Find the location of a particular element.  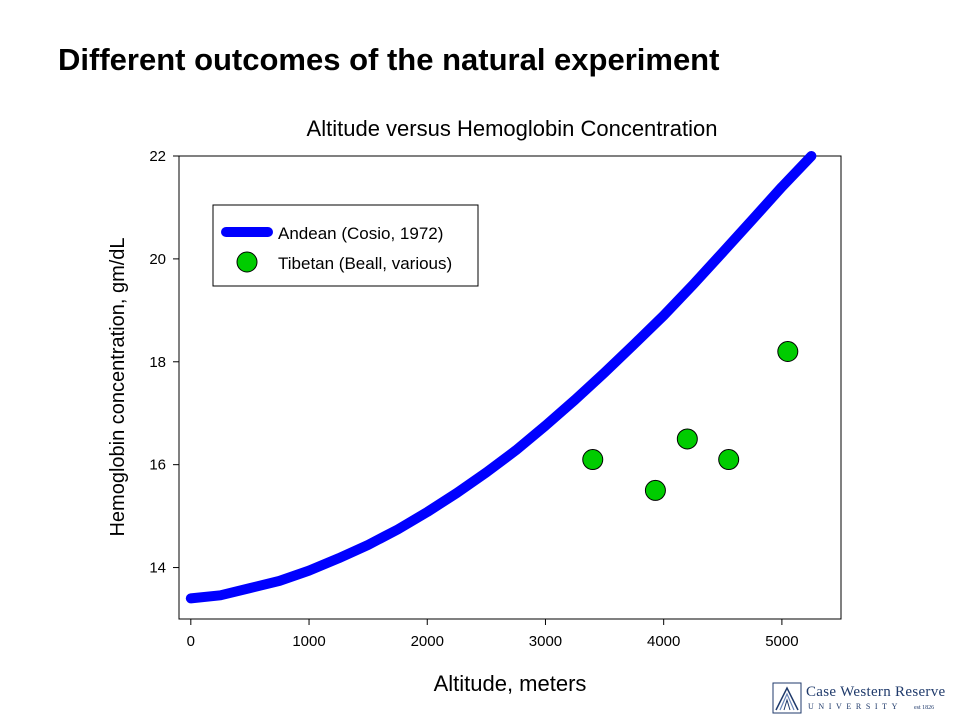

legend-label-tibetan: Tibetan (Beall, various) is located at coordinates (365, 263).